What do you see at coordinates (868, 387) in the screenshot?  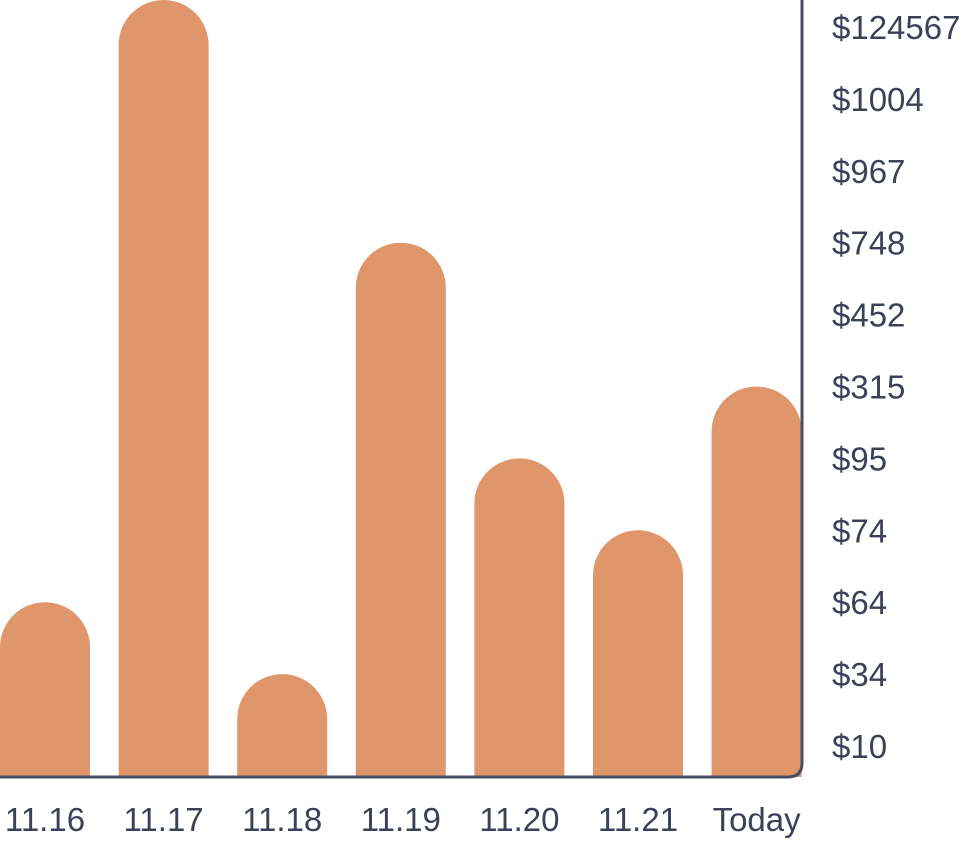 I see `y-tick-label: $315` at bounding box center [868, 387].